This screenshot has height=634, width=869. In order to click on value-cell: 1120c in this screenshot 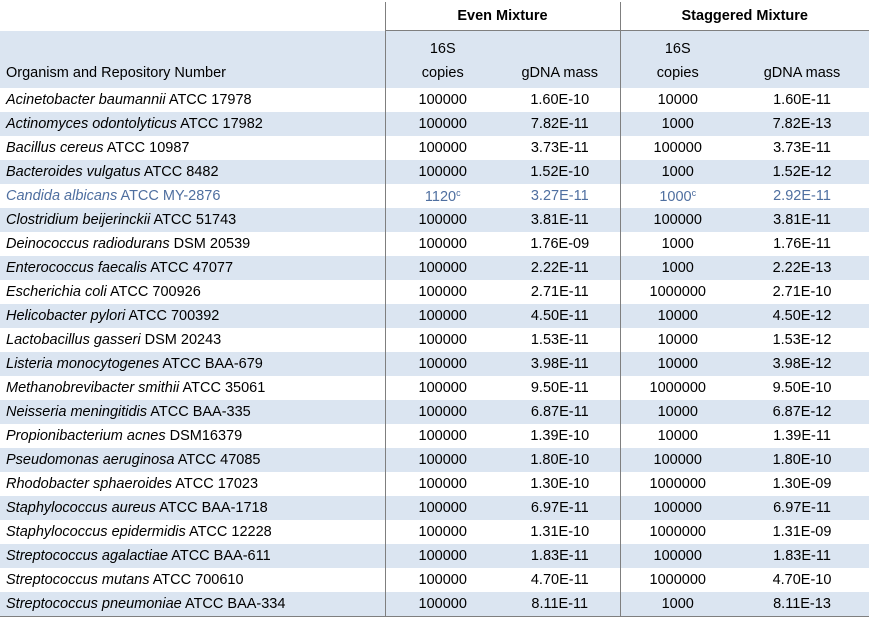, I will do `click(442, 196)`.